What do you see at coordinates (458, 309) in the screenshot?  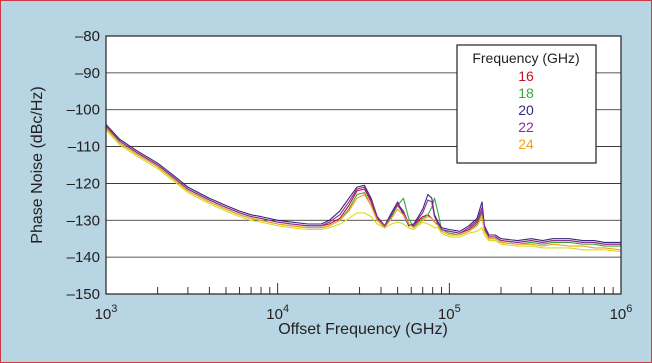 I see `x-tick-exponent: 5` at bounding box center [458, 309].